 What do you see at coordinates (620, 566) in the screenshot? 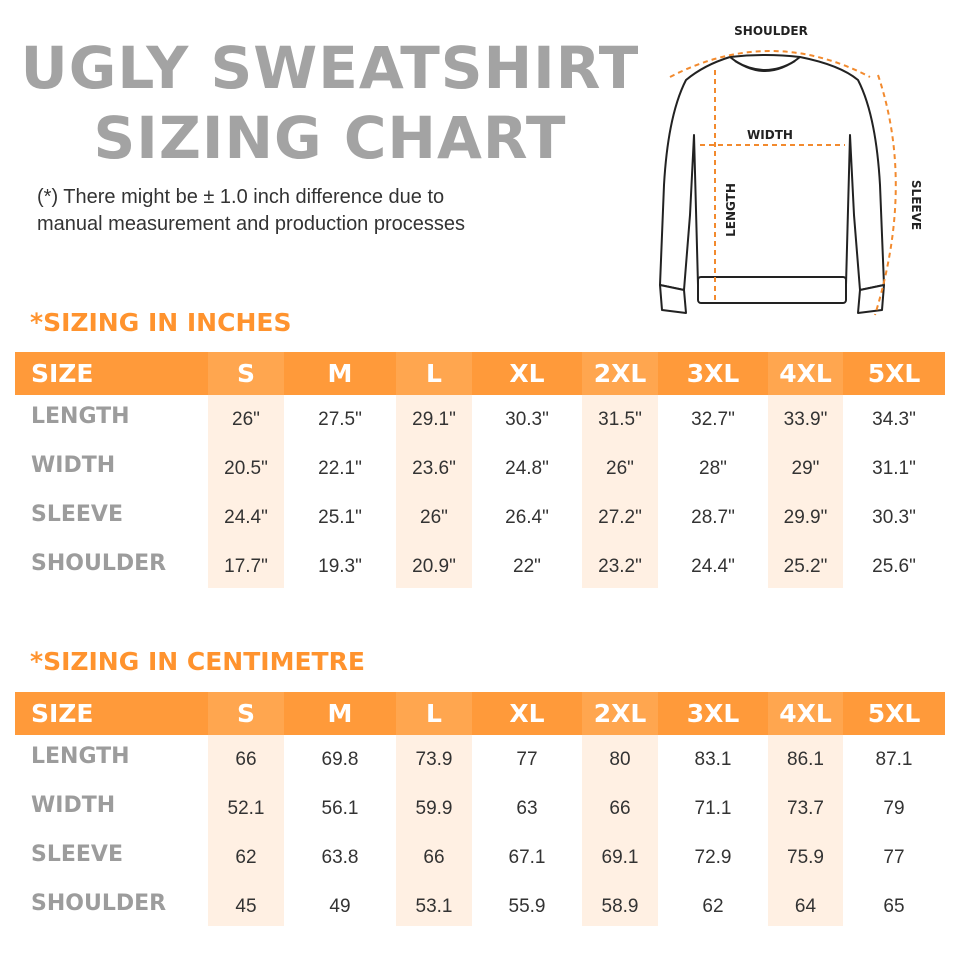
I see `table-cell: 23.2"` at bounding box center [620, 566].